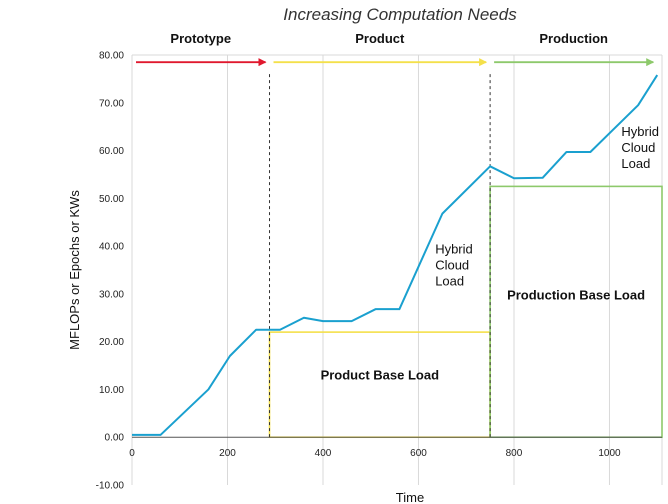  I want to click on x-tick-label: 200, so click(227, 453).